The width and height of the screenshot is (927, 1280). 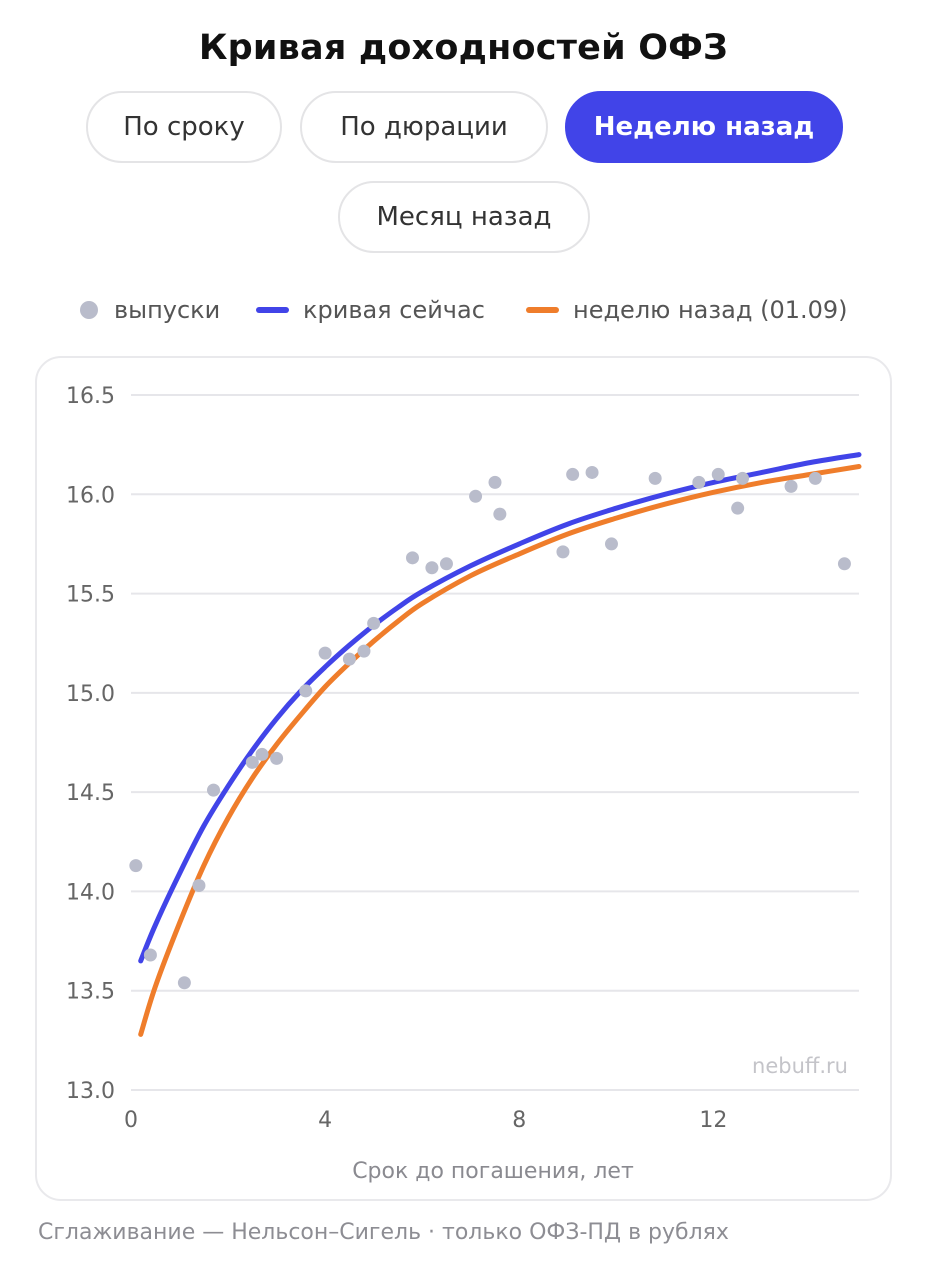 I want to click on watermark: nebuff.ru, so click(x=800, y=1066).